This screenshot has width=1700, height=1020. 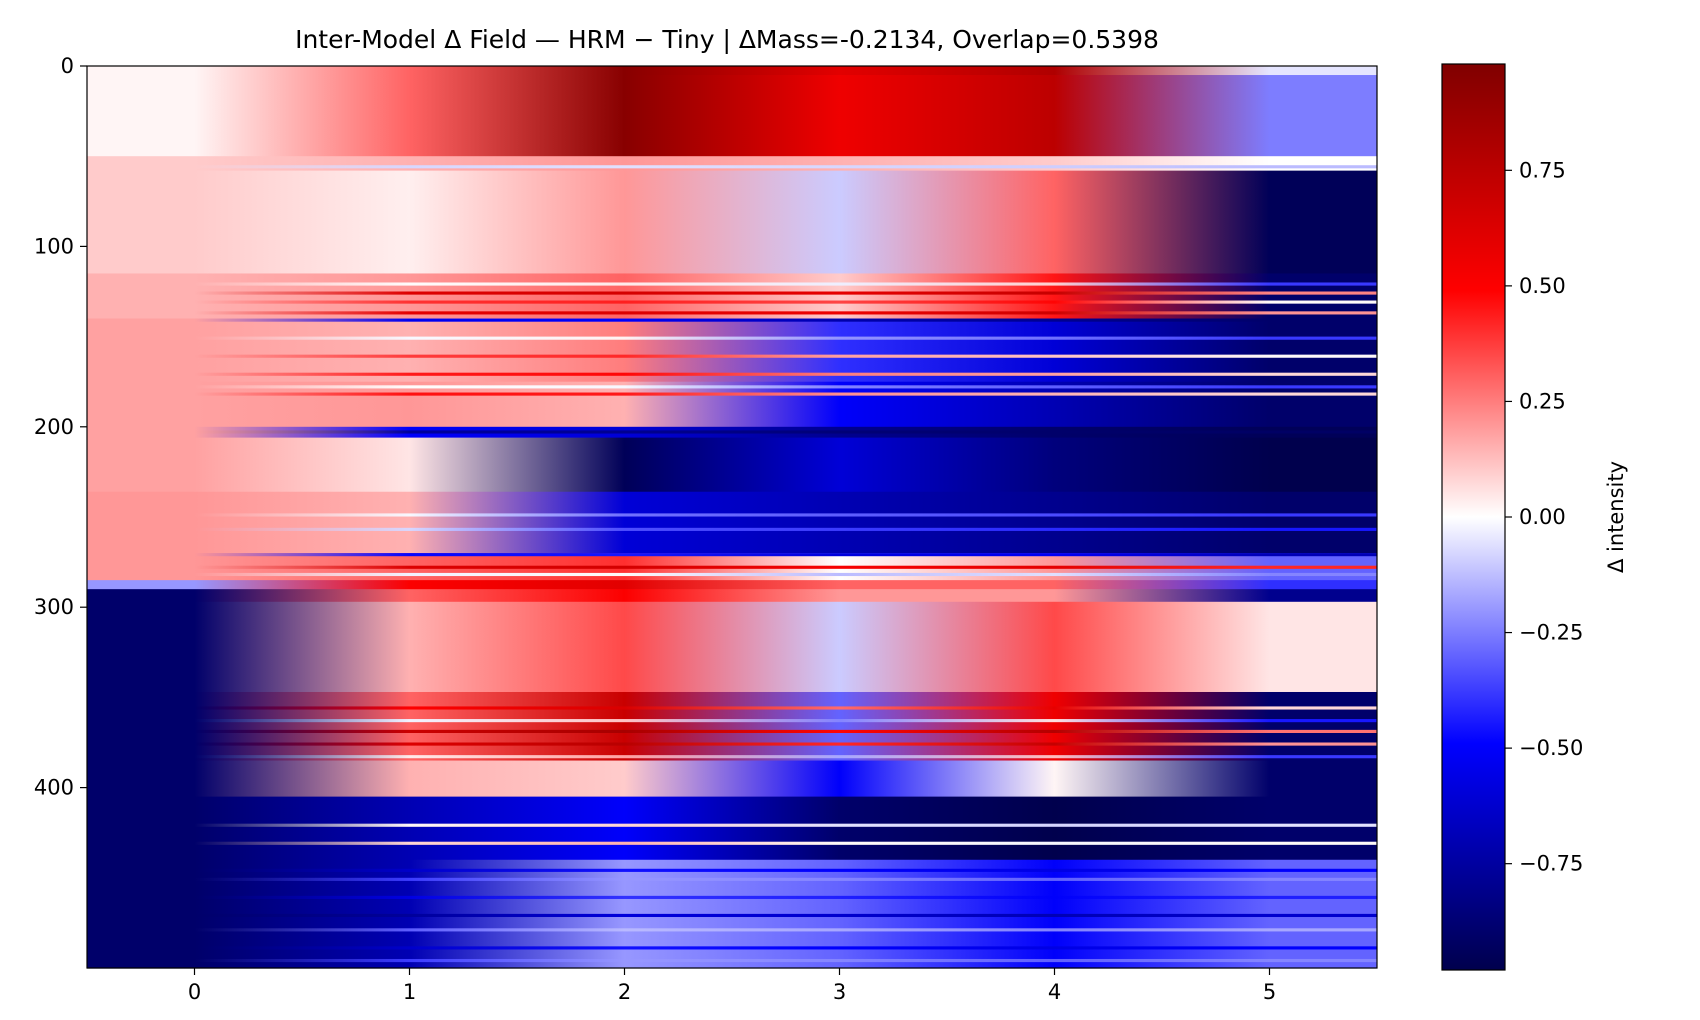 What do you see at coordinates (67, 66) in the screenshot?
I see `y-tick-label: 0` at bounding box center [67, 66].